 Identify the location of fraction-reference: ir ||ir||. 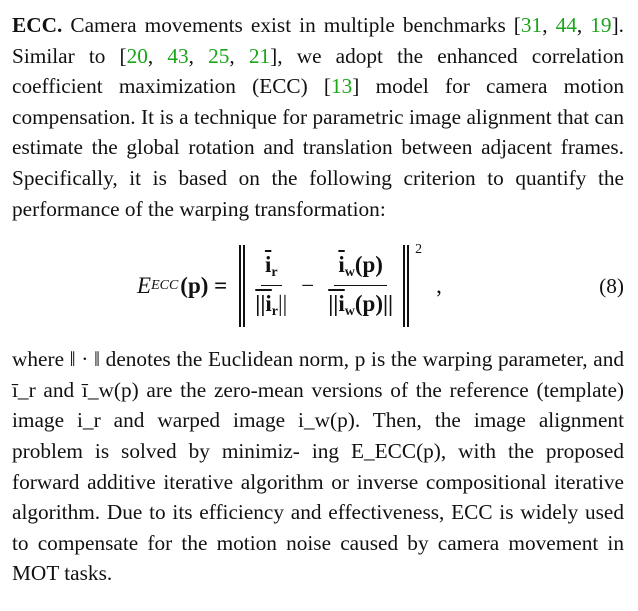
(271, 286).